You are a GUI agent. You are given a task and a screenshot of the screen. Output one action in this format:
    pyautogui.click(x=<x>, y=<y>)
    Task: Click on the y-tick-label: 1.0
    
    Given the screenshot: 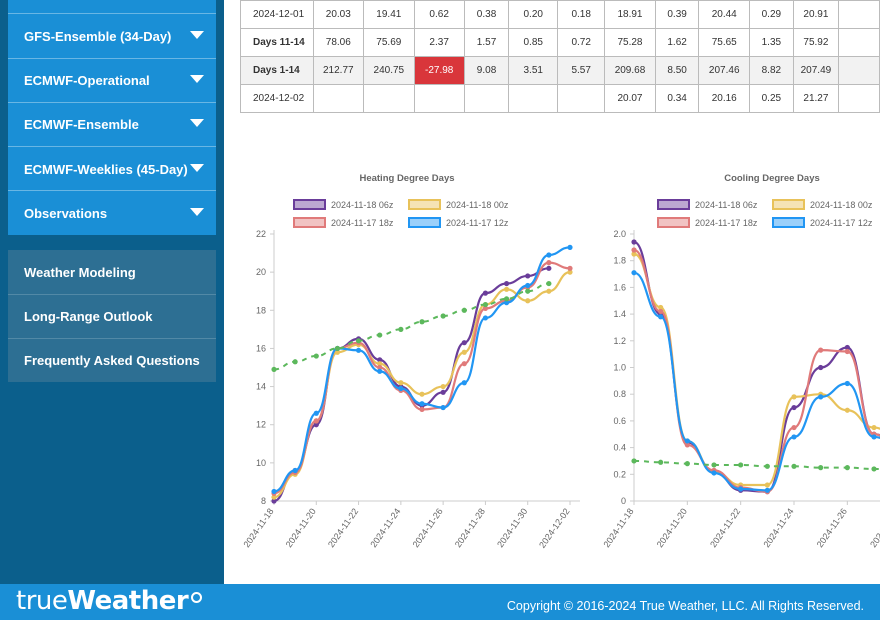 What is the action you would take?
    pyautogui.click(x=619, y=368)
    